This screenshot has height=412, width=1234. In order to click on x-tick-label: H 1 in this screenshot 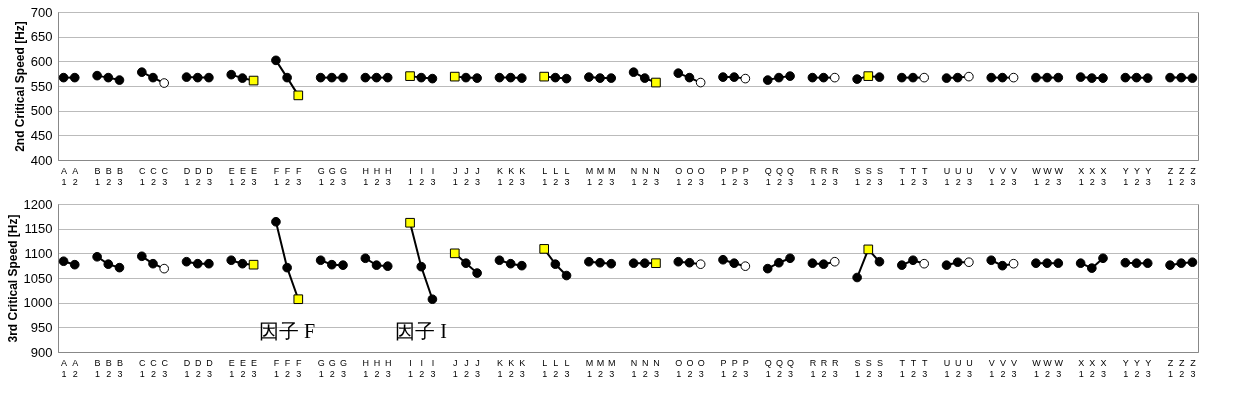, I will do `click(366, 368)`.